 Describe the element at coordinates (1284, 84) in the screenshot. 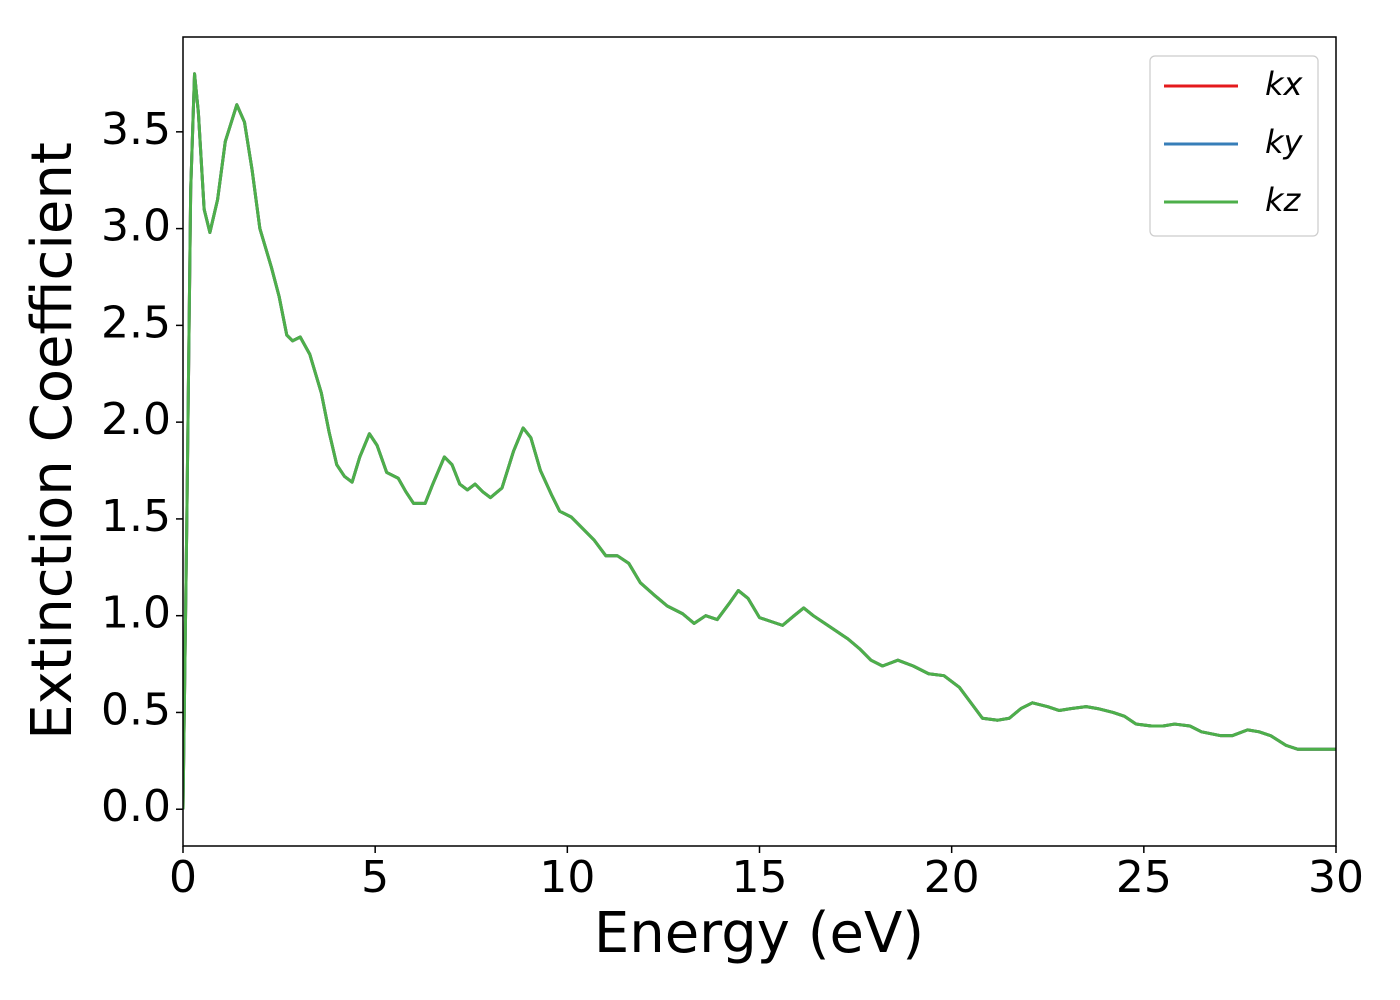

I see `legend-label: kx` at that location.